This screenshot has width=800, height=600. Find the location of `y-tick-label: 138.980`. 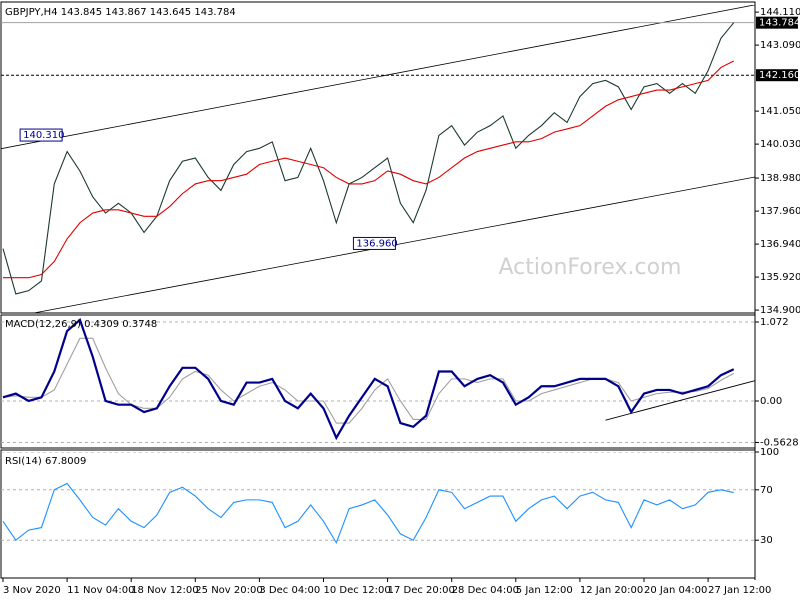

y-tick-label: 138.980 is located at coordinates (780, 178).